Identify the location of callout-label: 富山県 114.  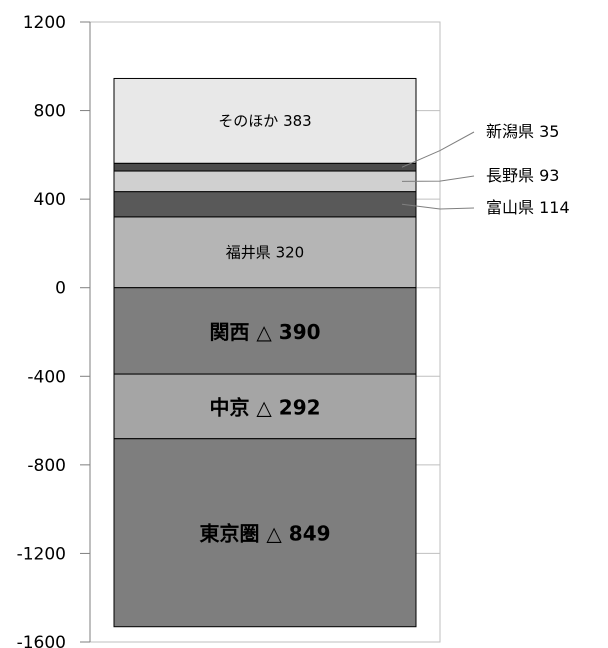
(528, 207).